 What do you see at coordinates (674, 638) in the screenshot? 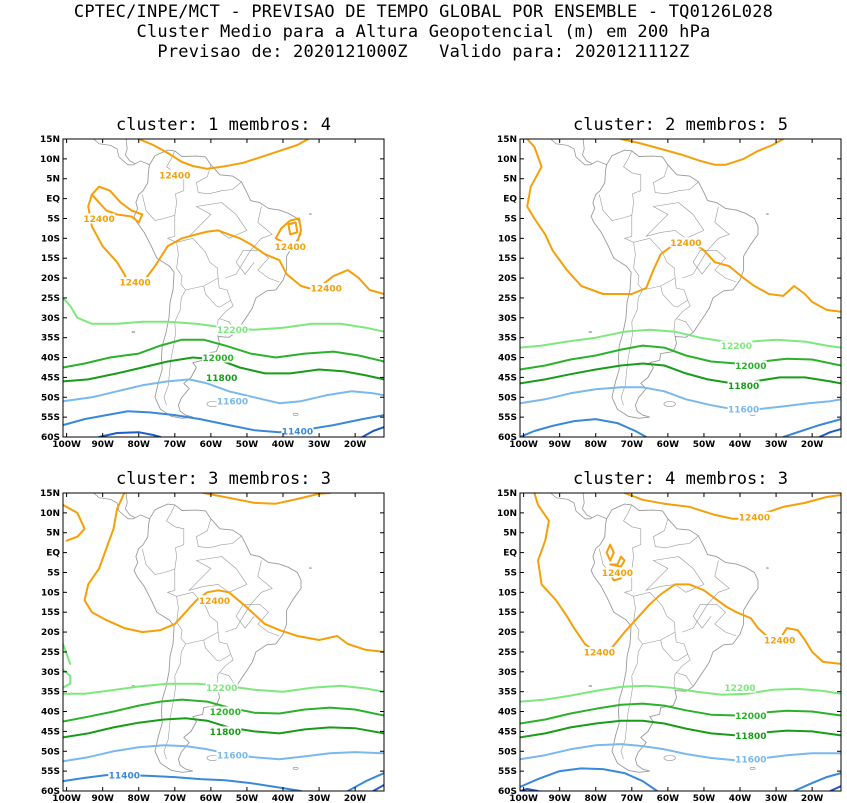
I see `coastline` at bounding box center [674, 638].